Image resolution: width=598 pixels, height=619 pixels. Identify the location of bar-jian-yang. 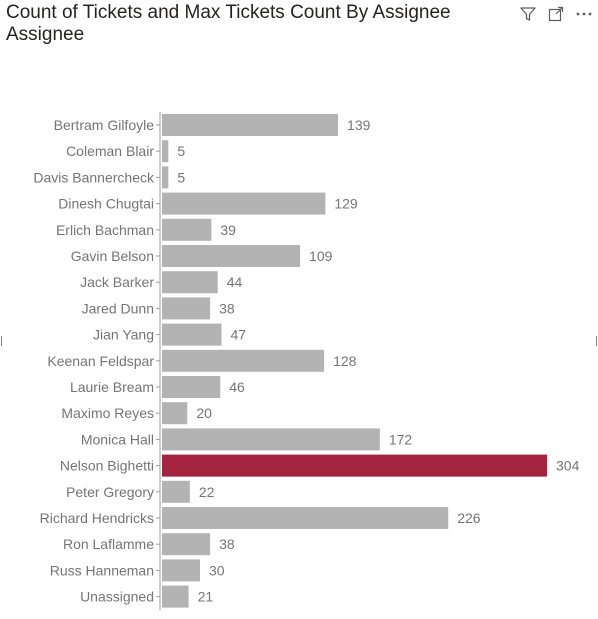
(192, 334).